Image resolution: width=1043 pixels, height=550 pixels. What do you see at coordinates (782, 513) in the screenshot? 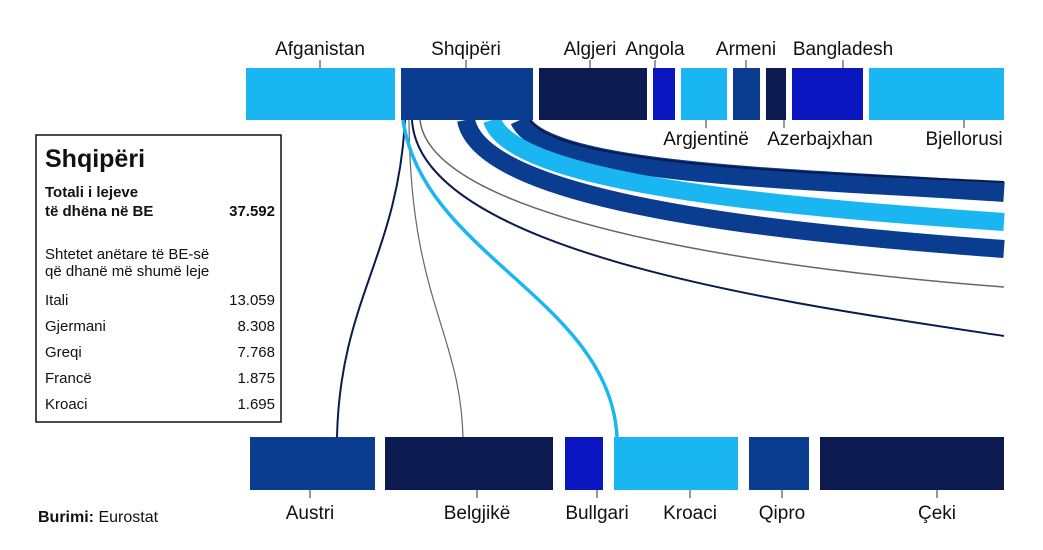
I see `bottom-node-label: Qipro` at bounding box center [782, 513].